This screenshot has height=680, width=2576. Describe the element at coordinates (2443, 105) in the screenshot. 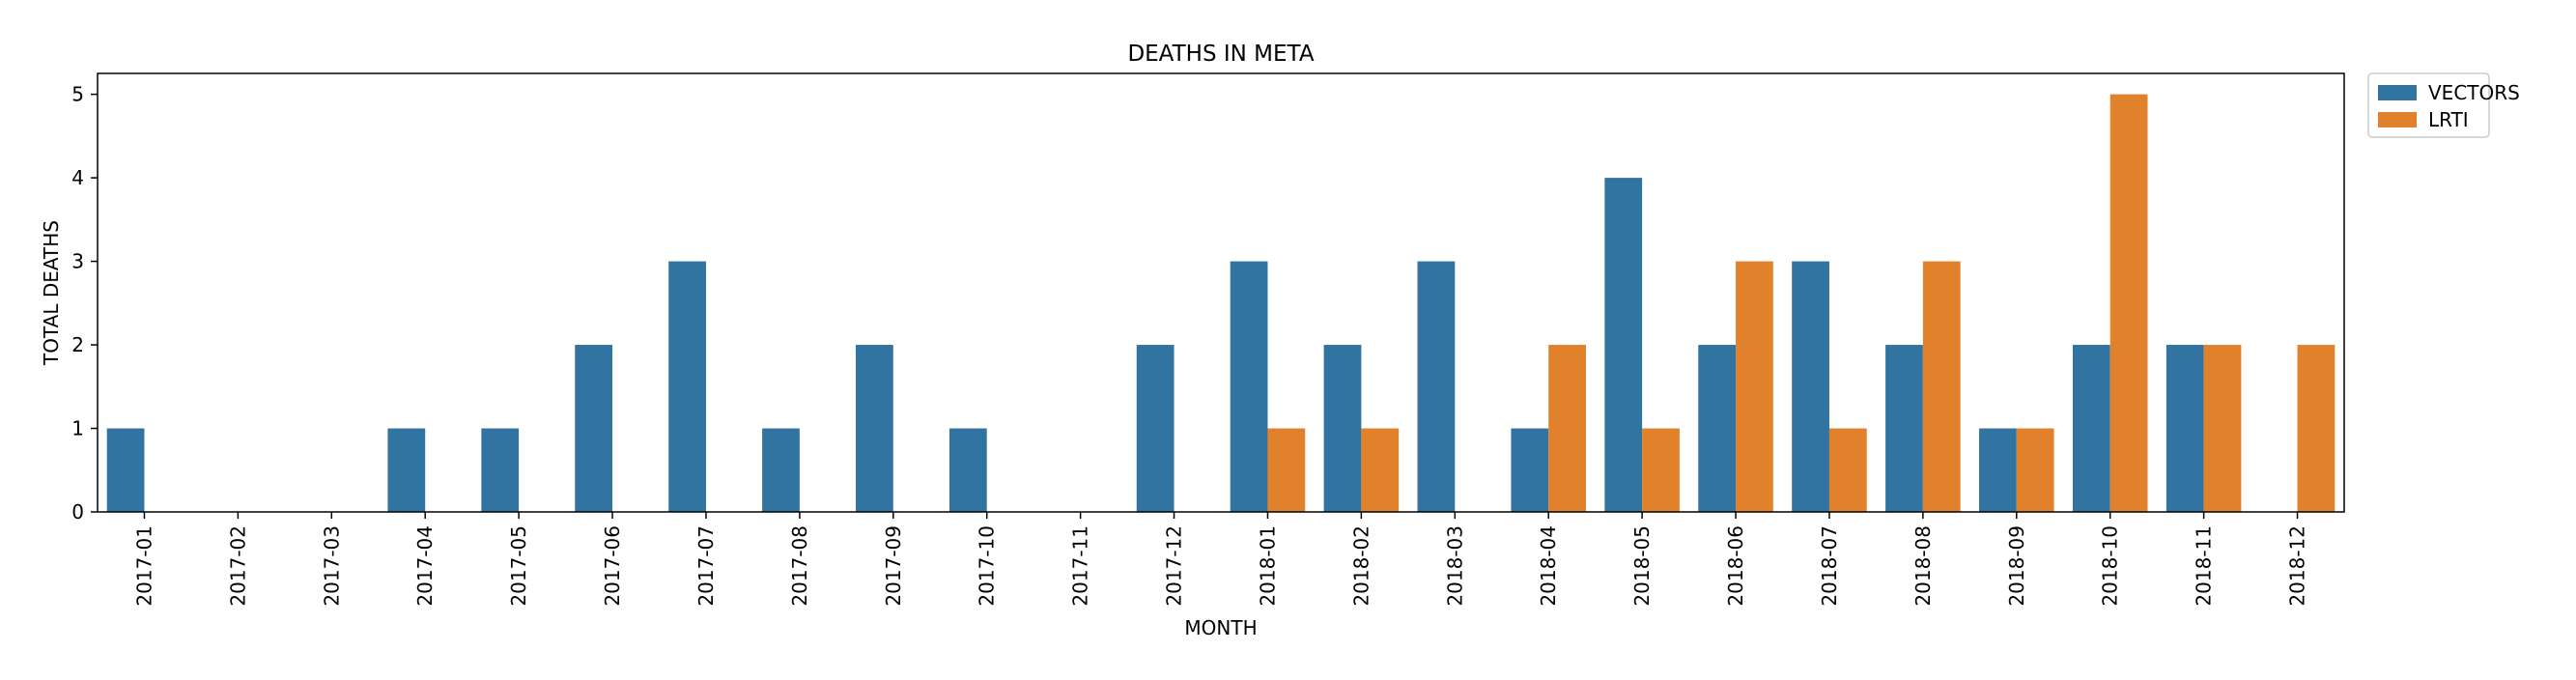

I see `legend: VECTORS LRTI` at that location.